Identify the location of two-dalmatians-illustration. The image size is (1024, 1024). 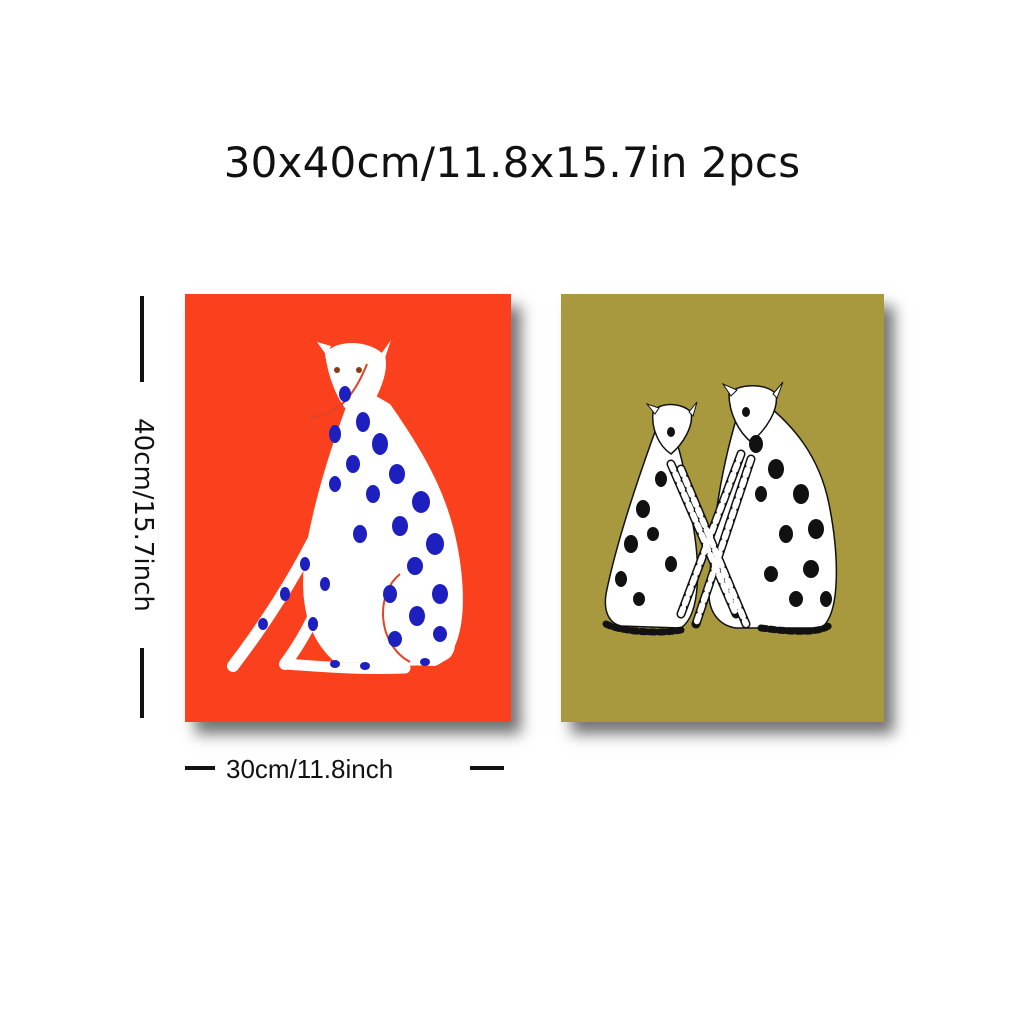
(722, 508).